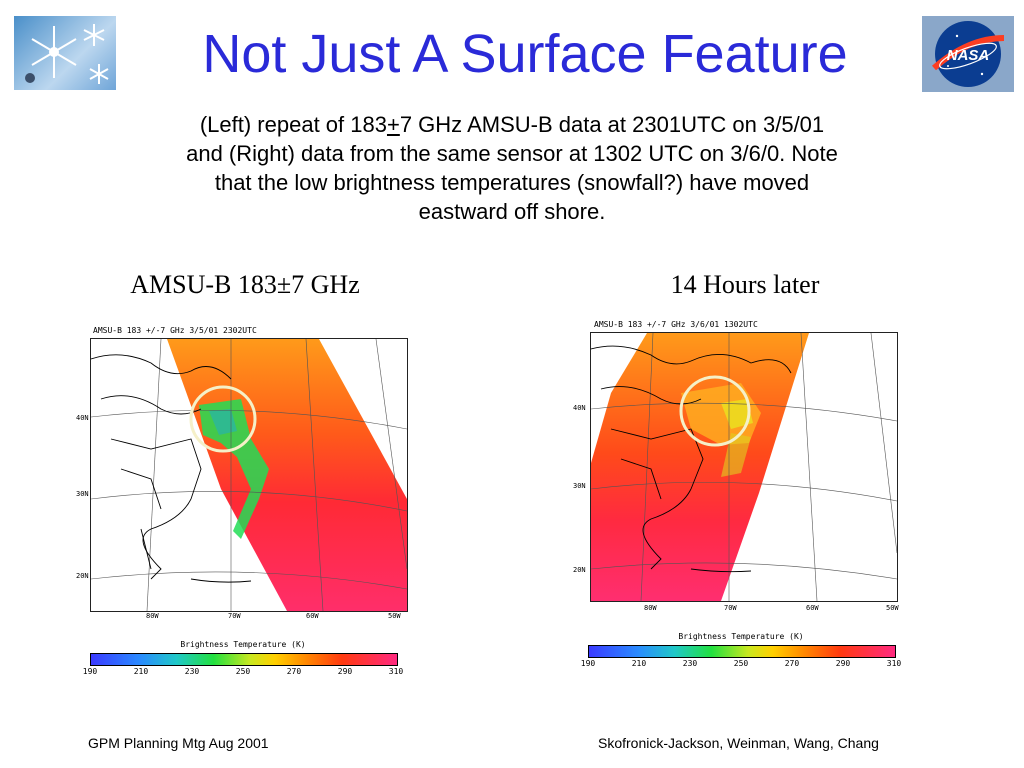 This screenshot has height=768, width=1024. What do you see at coordinates (715, 411) in the screenshot?
I see `right-highlight-circle` at bounding box center [715, 411].